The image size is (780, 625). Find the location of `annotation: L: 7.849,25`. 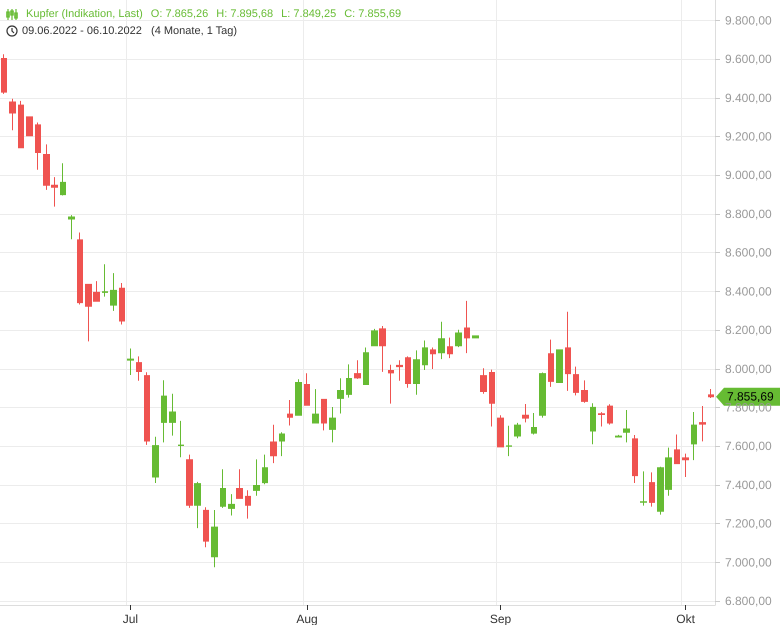

annotation: L: 7.849,25 is located at coordinates (308, 14).